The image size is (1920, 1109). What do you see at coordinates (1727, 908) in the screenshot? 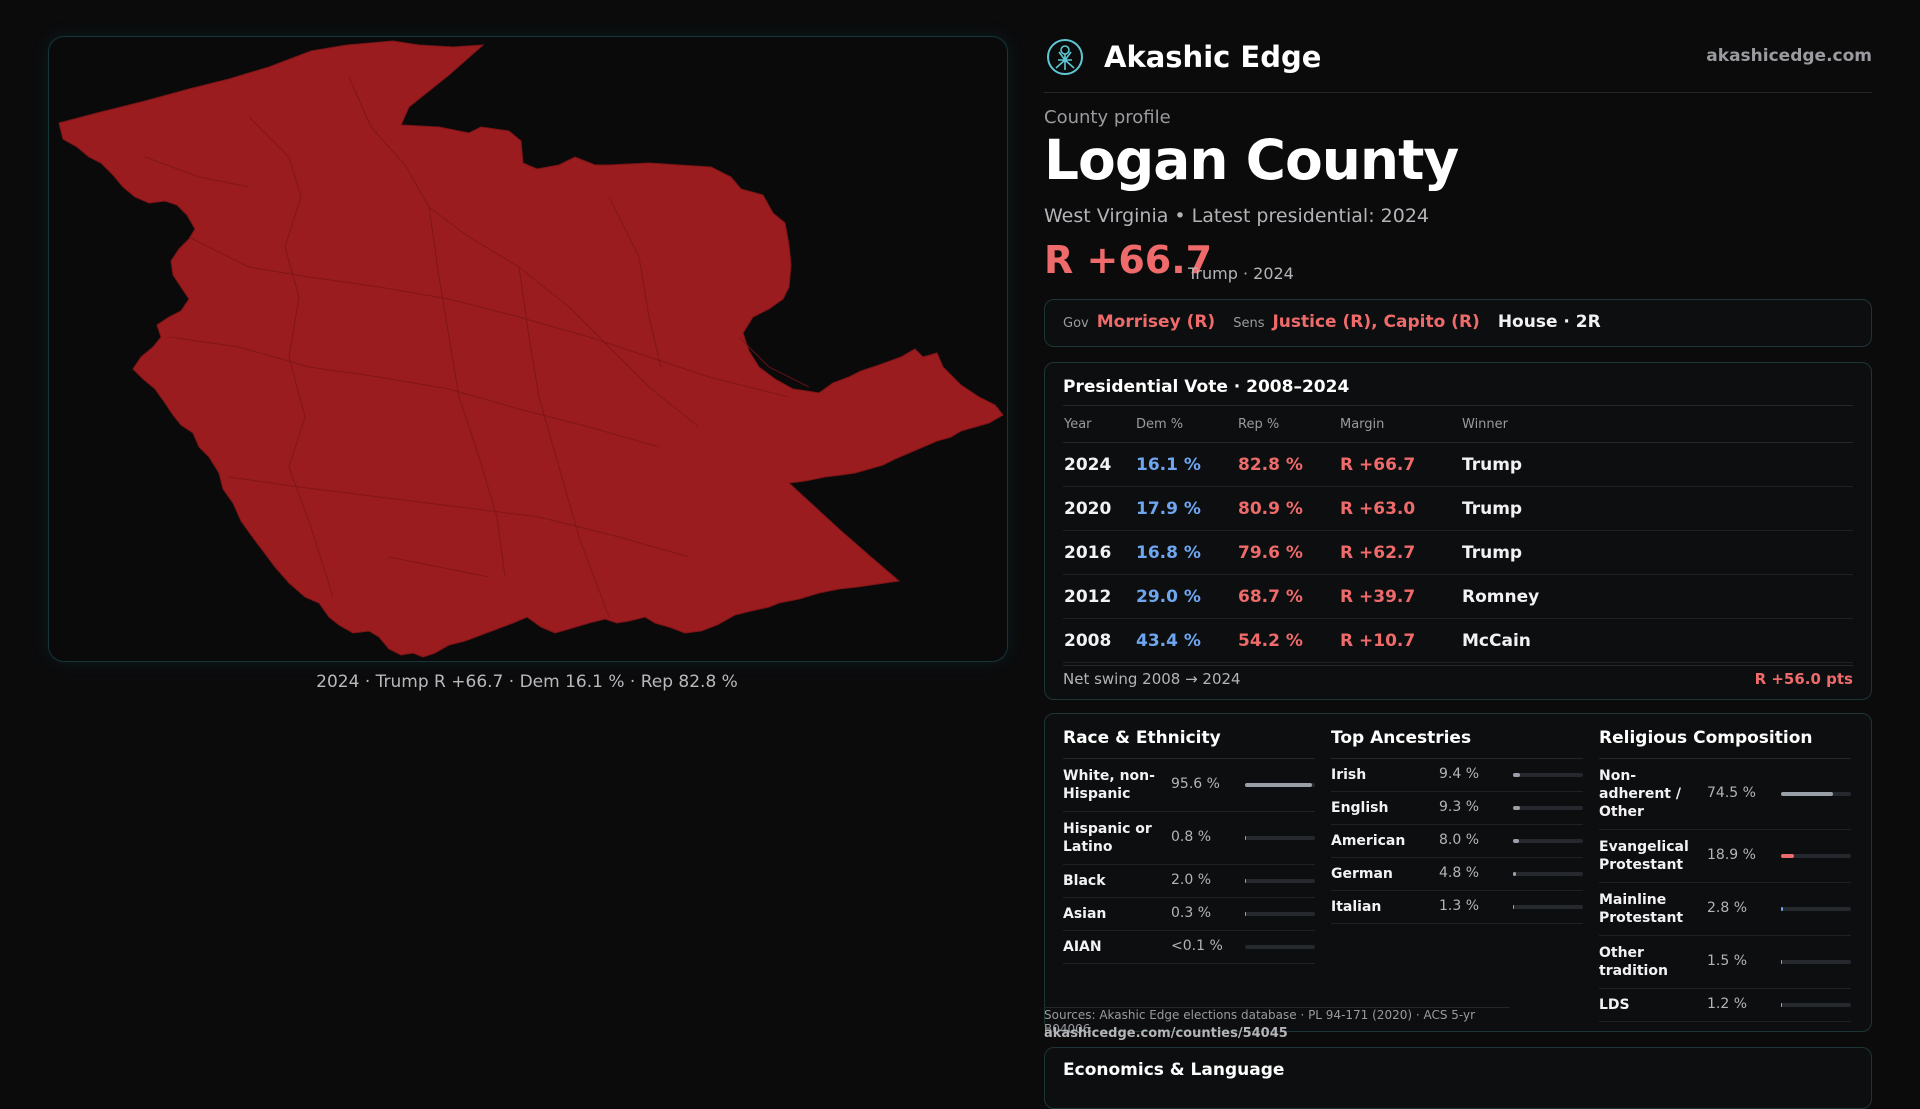
I see `item-value: 2.8 %` at bounding box center [1727, 908].